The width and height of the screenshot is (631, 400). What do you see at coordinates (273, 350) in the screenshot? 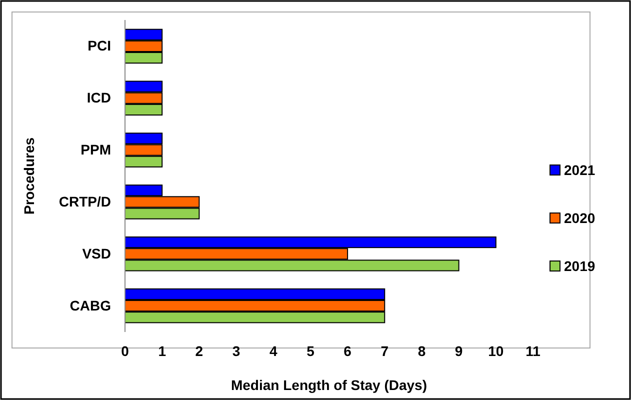
I see `x-tick-label: 4` at bounding box center [273, 350].